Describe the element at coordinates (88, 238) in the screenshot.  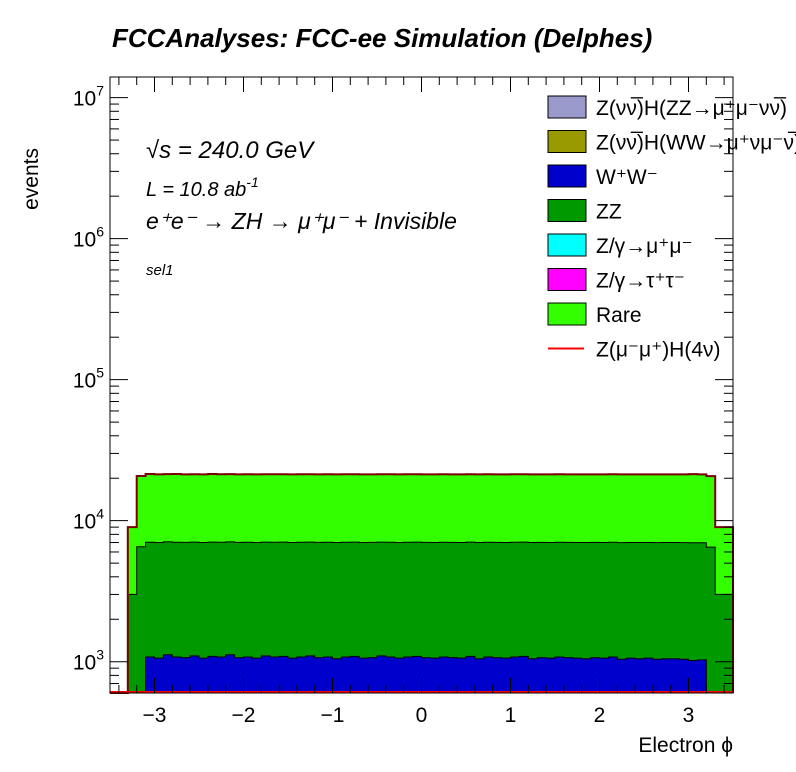
I see `y-tick-label: 10⁶` at that location.